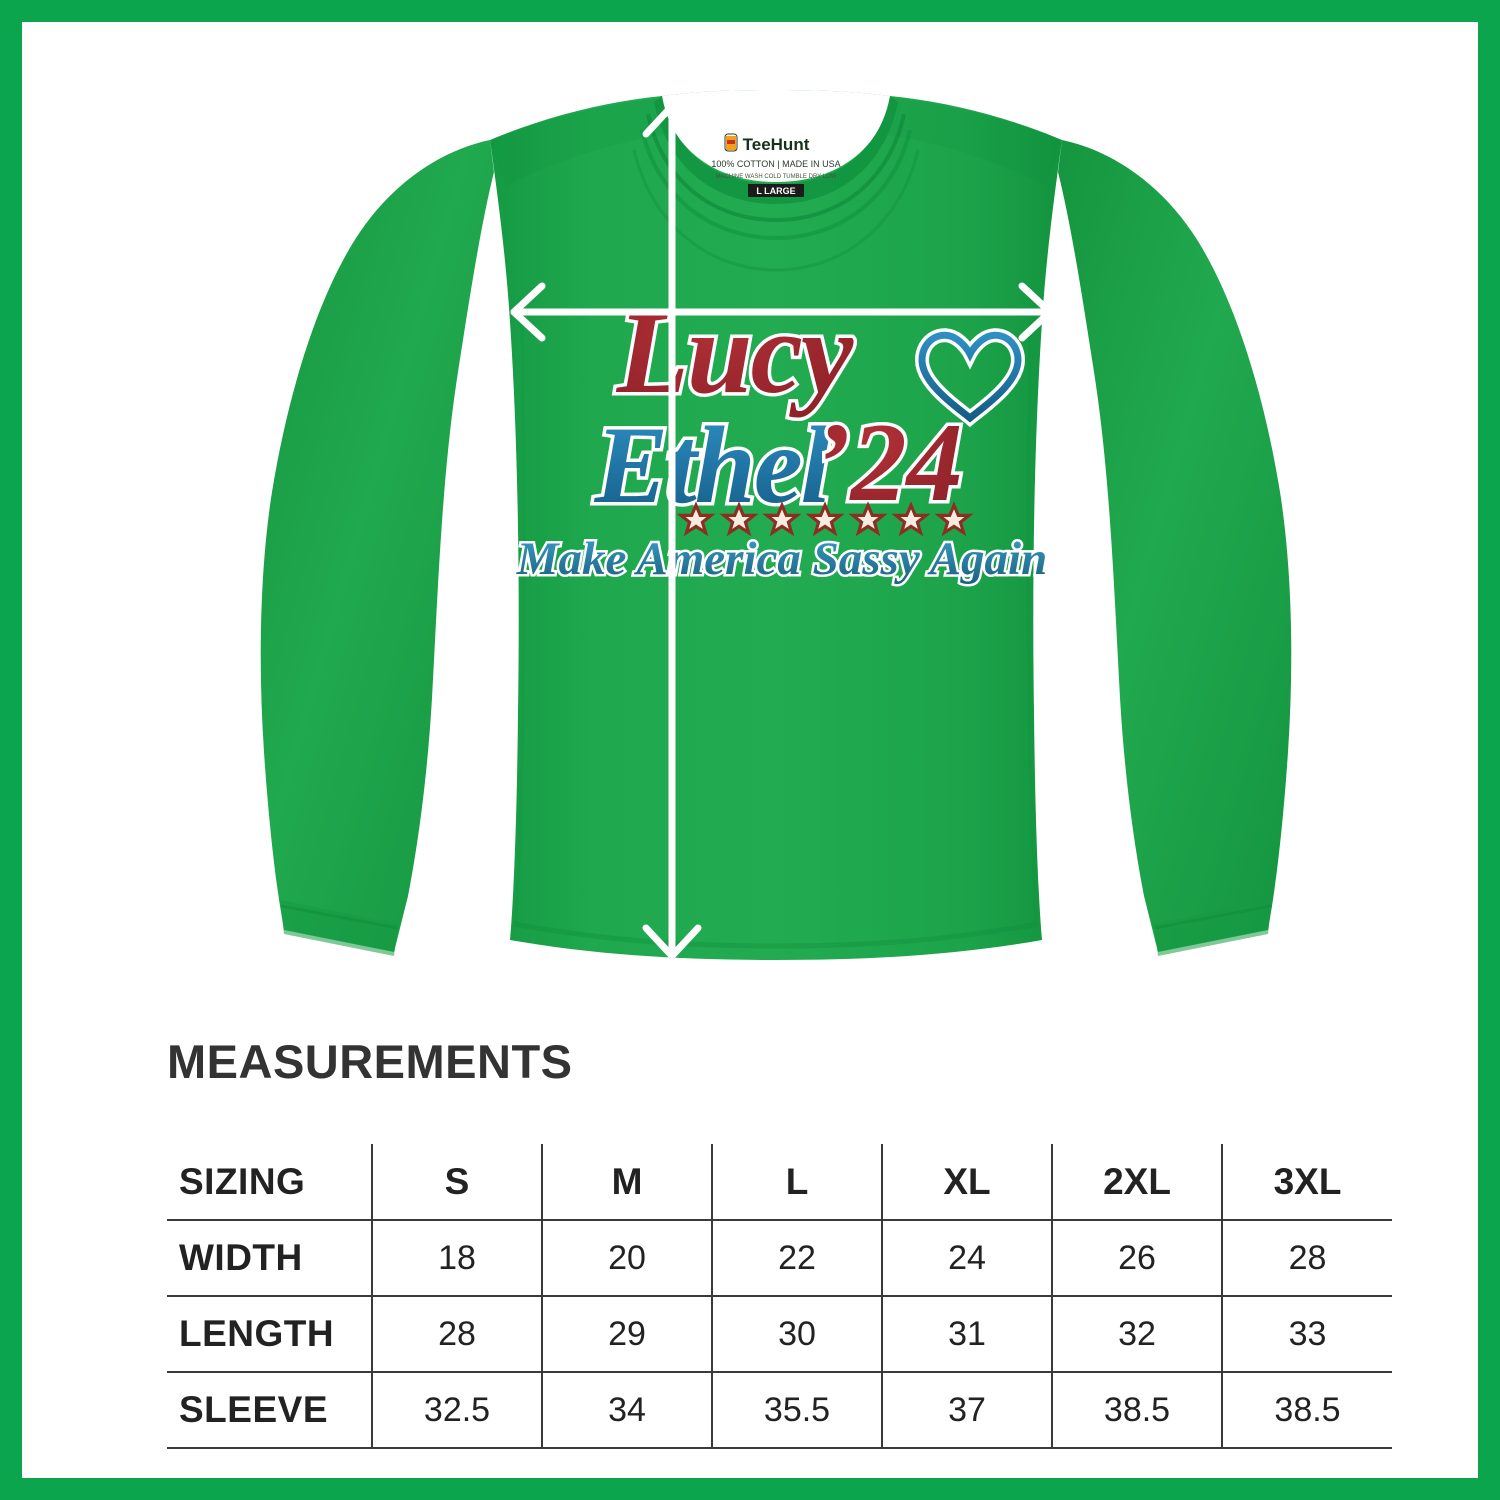 The width and height of the screenshot is (1500, 1500). Describe the element at coordinates (1136, 1258) in the screenshot. I see `cell-width-2xl: 26` at that location.